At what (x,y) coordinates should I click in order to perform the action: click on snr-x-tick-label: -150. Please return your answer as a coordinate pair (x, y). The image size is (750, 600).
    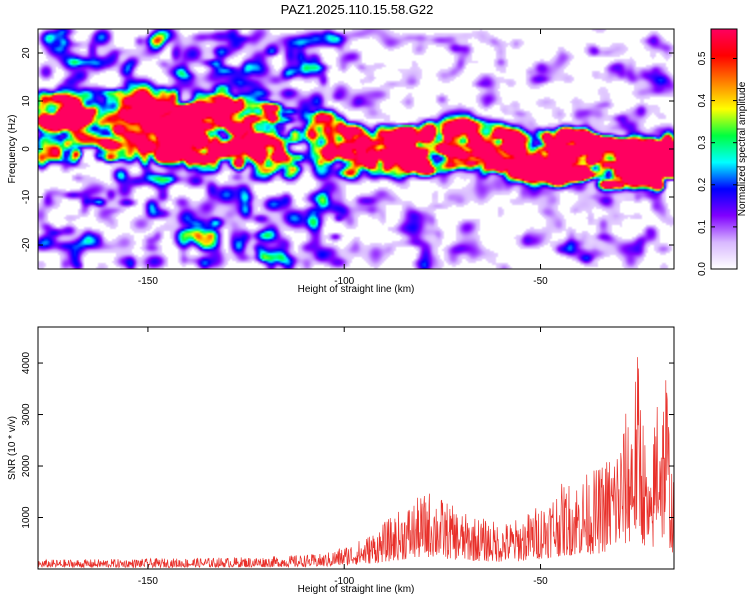
    Looking at the image, I should click on (148, 581).